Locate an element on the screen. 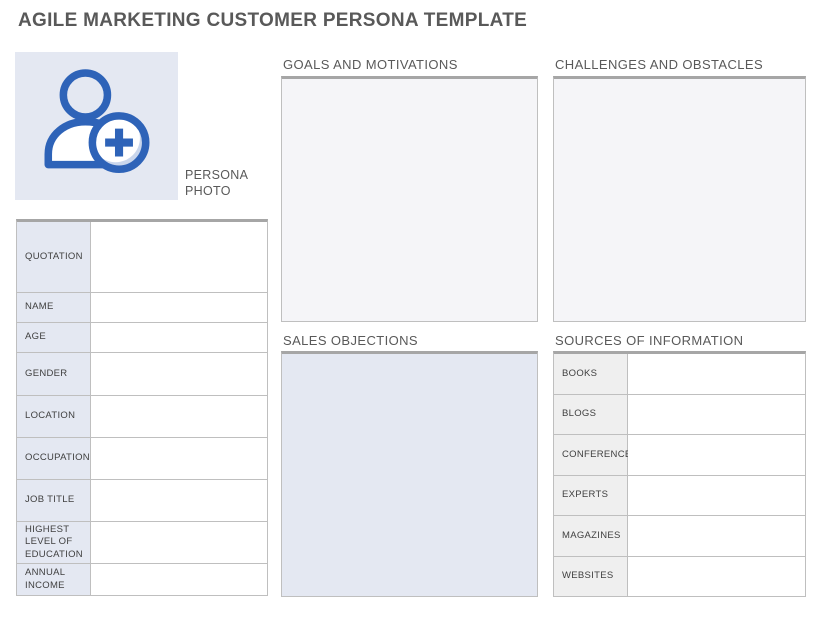  sources-value-books is located at coordinates (716, 374).